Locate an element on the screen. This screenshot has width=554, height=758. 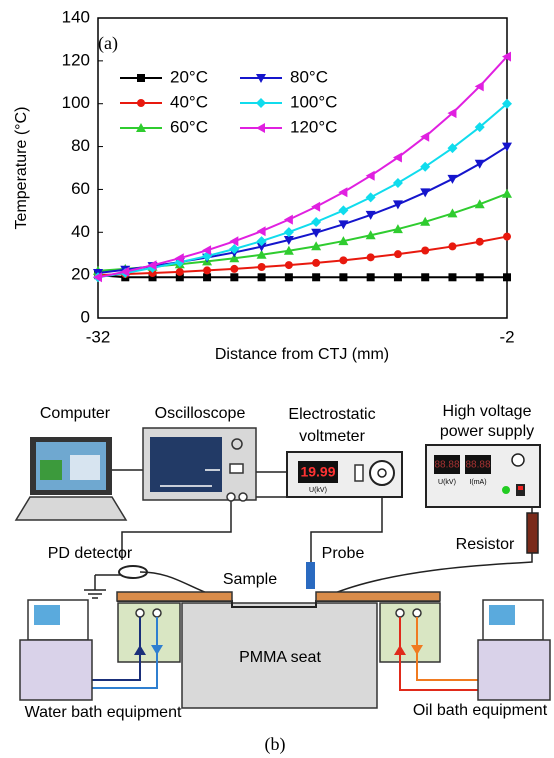
unit: I(mA) is located at coordinates (477, 482).